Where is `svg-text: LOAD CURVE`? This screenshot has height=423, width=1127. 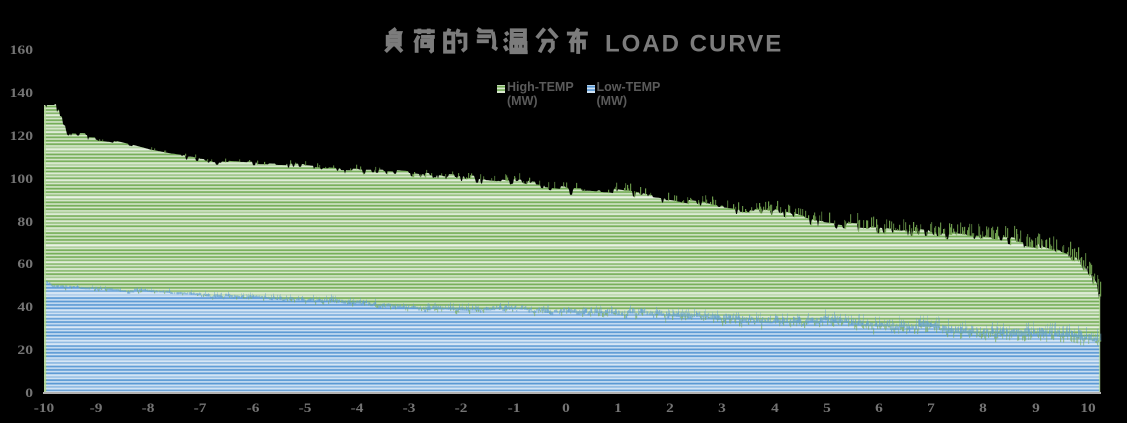 svg-text: LOAD CURVE is located at coordinates (694, 44).